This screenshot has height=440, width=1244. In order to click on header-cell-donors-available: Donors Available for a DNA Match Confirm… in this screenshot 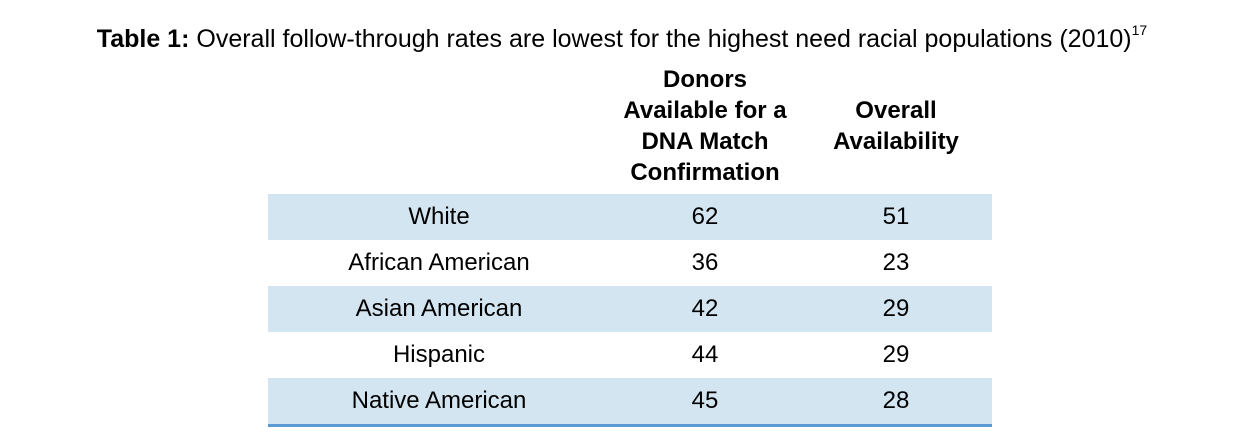, I will do `click(705, 126)`.